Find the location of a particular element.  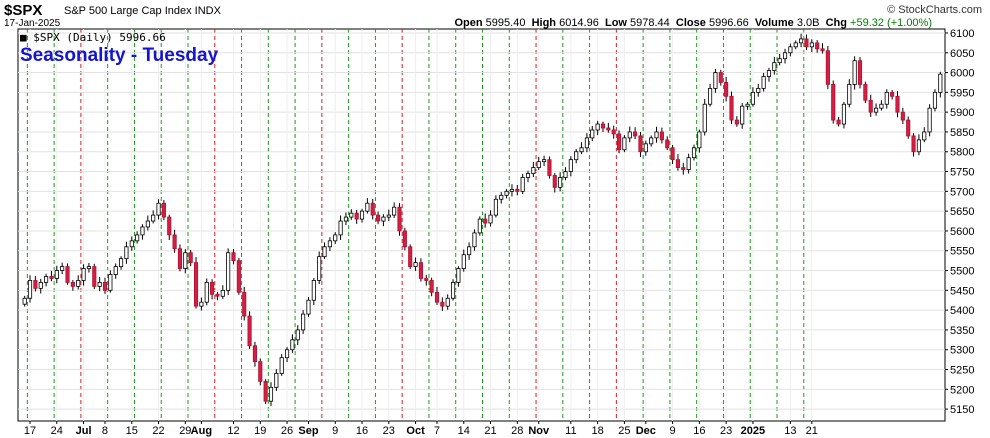

volume-label: Volume is located at coordinates (774, 23).